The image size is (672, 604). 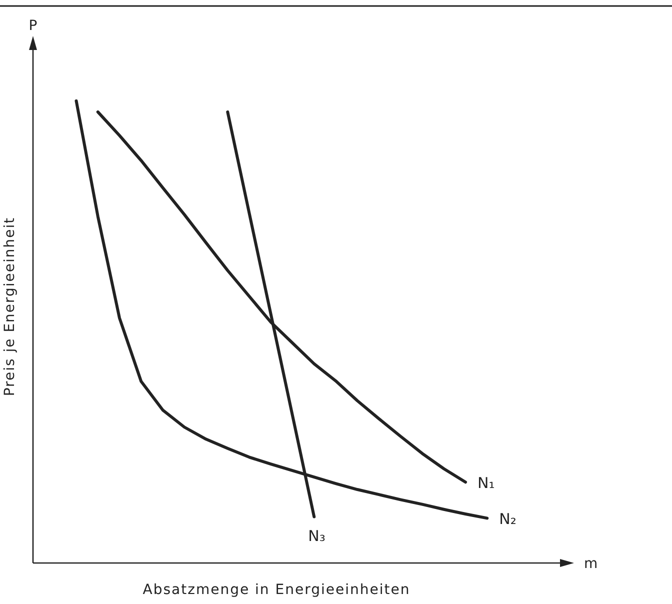 What do you see at coordinates (276, 590) in the screenshot?
I see `x-axis-title: Absatzmenge in Energieeinheiten` at bounding box center [276, 590].